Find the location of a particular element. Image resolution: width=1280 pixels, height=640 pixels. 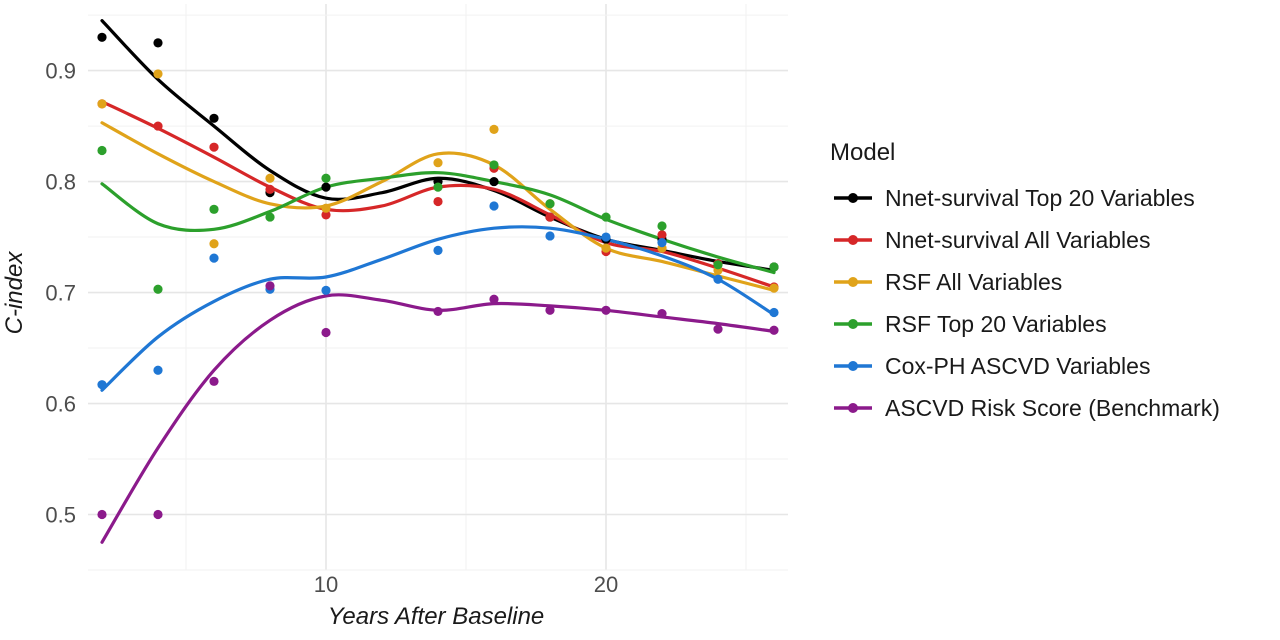

legend-item: ASCVD Risk Score (Benchmark) is located at coordinates (1027, 408).